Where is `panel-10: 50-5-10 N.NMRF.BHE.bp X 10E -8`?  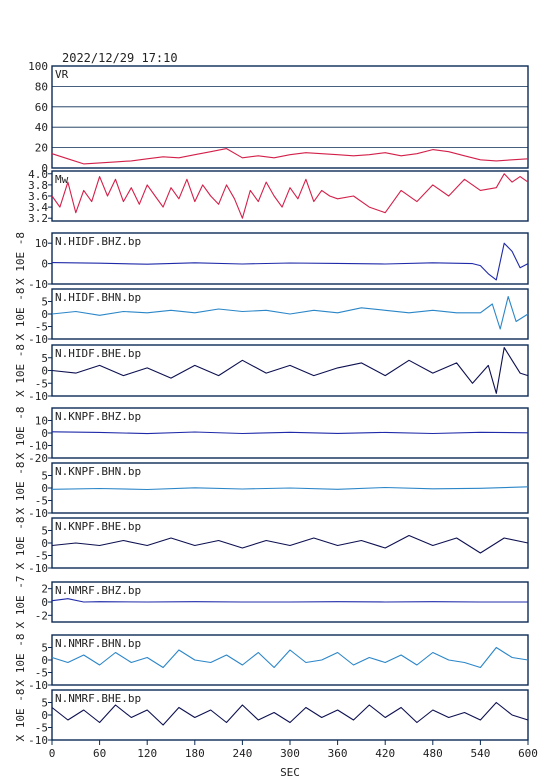 panel-10: 50-5-10 N.NMRF.BHE.bp X 10E -8 is located at coordinates (271, 718).